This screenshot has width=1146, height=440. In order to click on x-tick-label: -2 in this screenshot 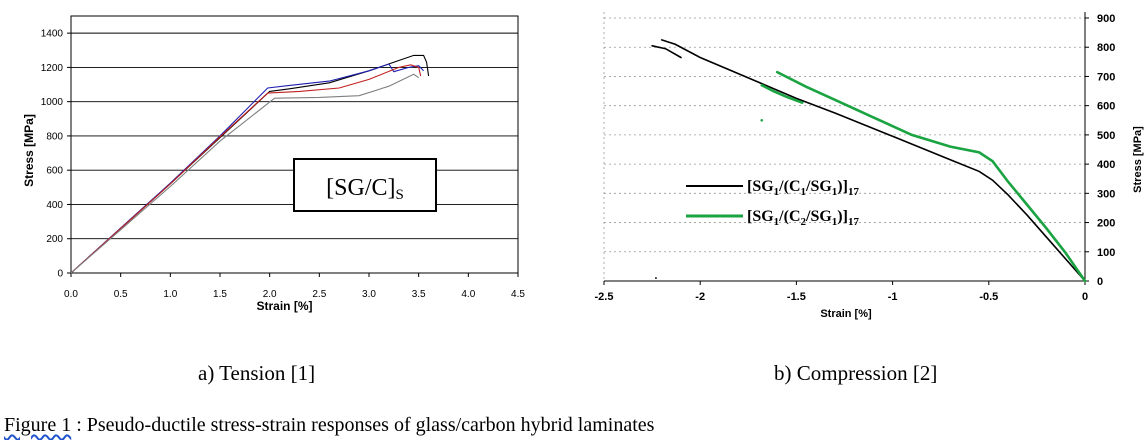, I will do `click(700, 297)`.